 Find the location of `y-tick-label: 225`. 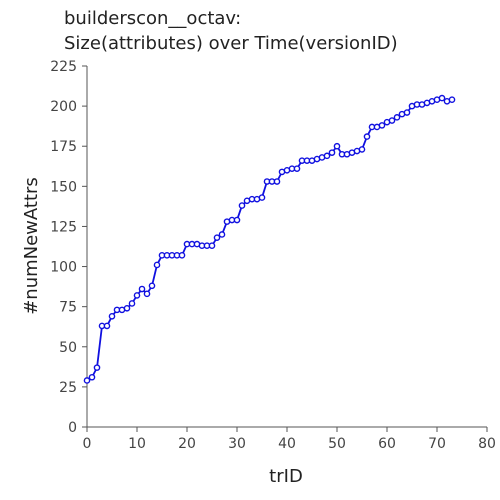

y-tick-label: 225 is located at coordinates (63, 67).